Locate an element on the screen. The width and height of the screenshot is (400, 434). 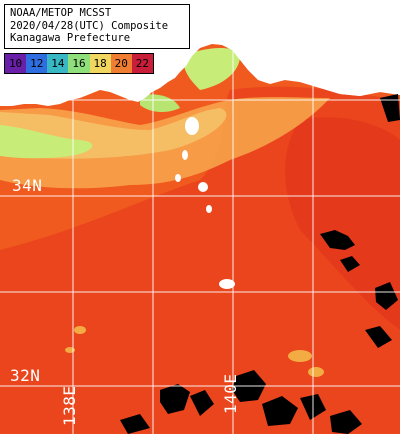
legend-label: 12 is located at coordinates (37, 63).